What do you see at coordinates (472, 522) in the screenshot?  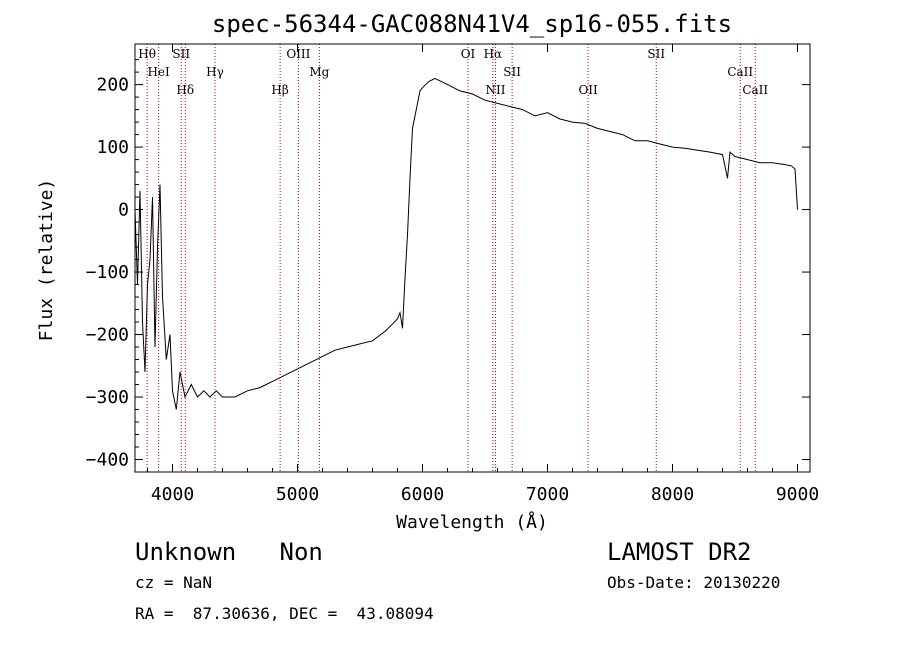 I see `x-axis-label: Wavelength (Å)` at bounding box center [472, 522].